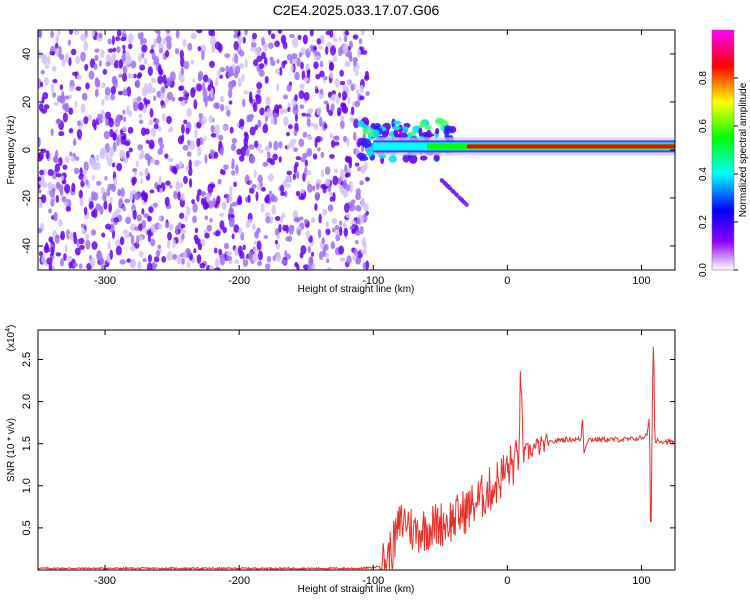 This screenshot has width=750, height=600. I want to click on x-tick-label: -300, so click(105, 581).